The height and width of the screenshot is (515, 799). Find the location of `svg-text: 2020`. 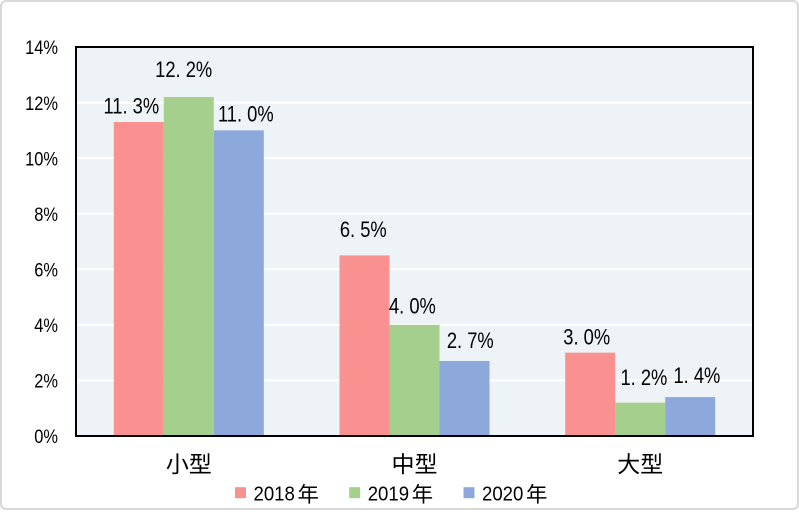

svg-text: 2020 is located at coordinates (502, 495).